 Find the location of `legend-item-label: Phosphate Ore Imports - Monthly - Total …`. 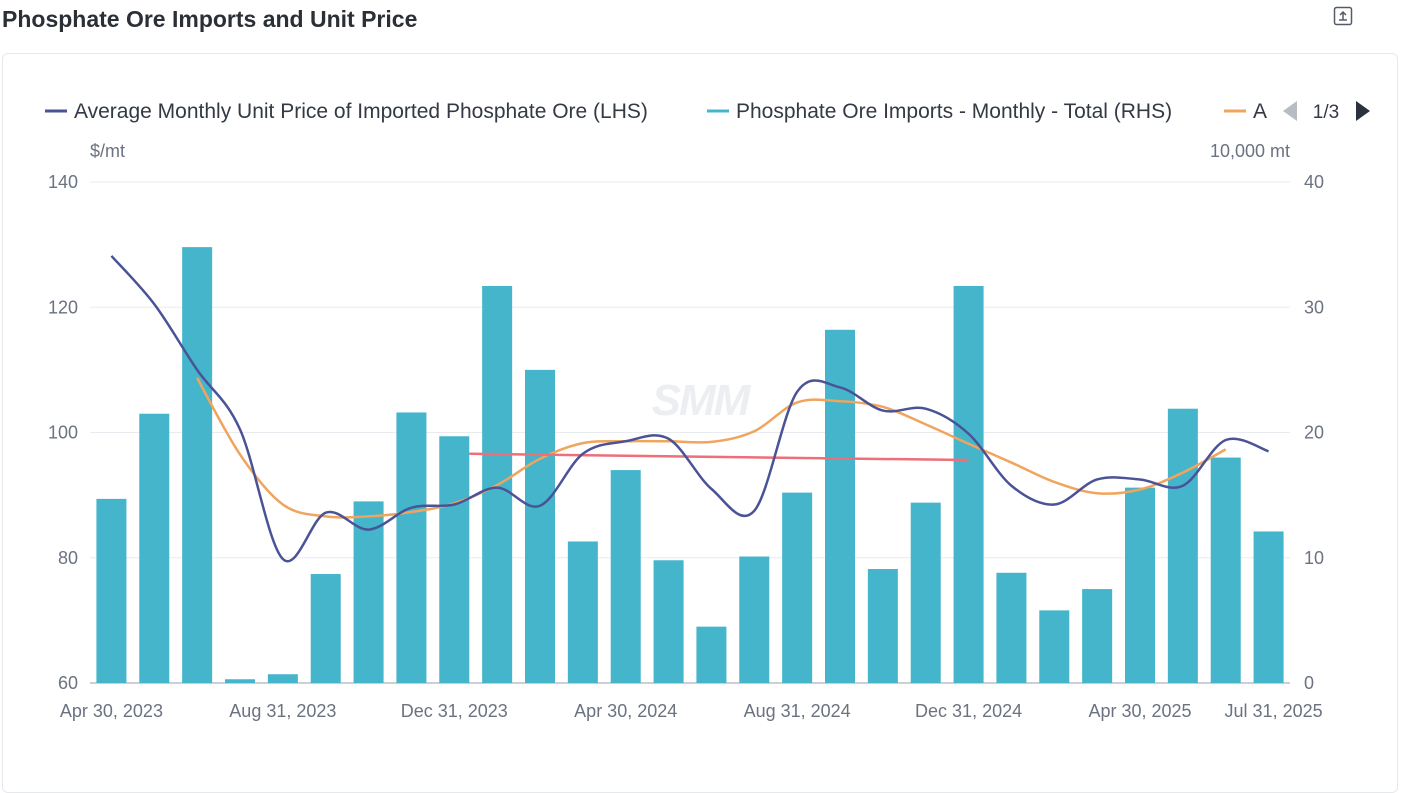

legend-item-label: Phosphate Ore Imports - Monthly - Total … is located at coordinates (954, 111).